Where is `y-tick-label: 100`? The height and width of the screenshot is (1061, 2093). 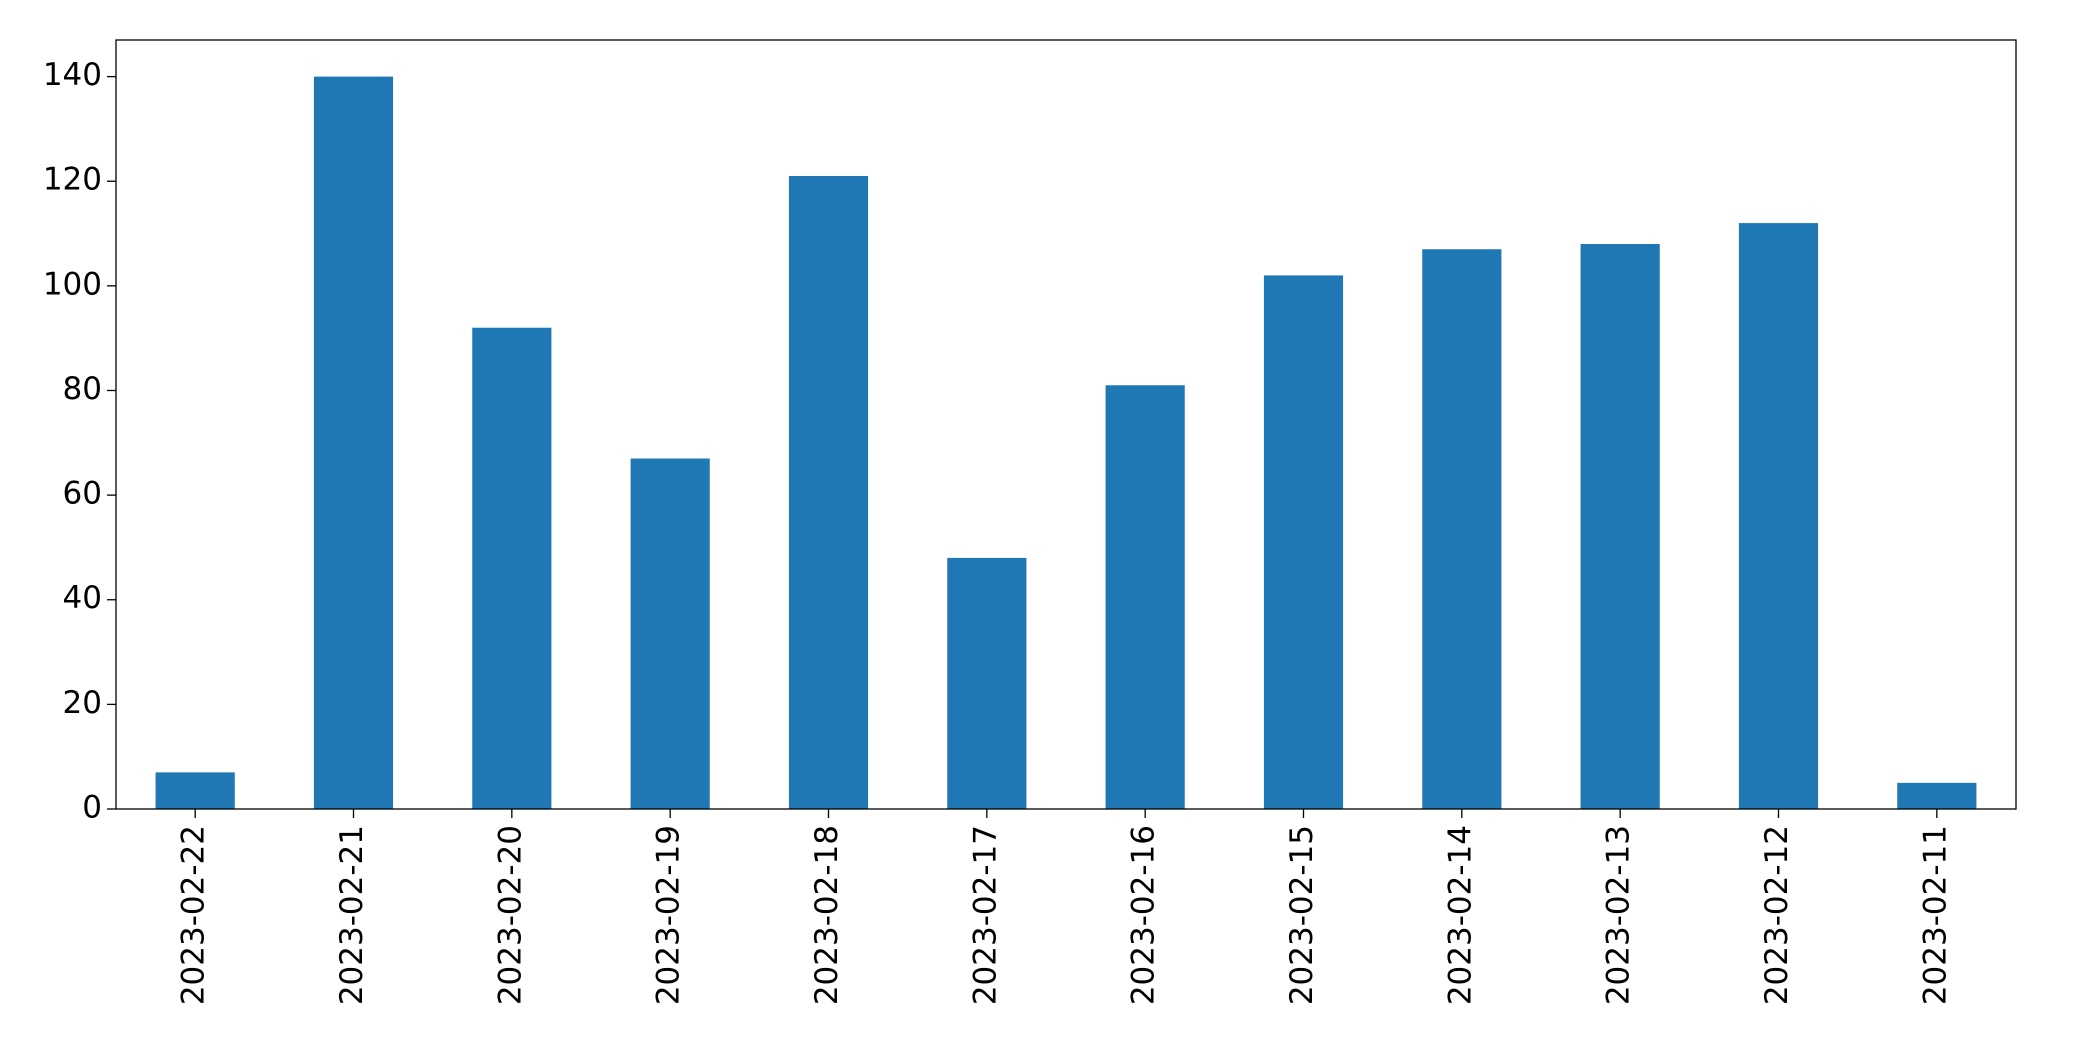
y-tick-label: 100 is located at coordinates (72, 284).